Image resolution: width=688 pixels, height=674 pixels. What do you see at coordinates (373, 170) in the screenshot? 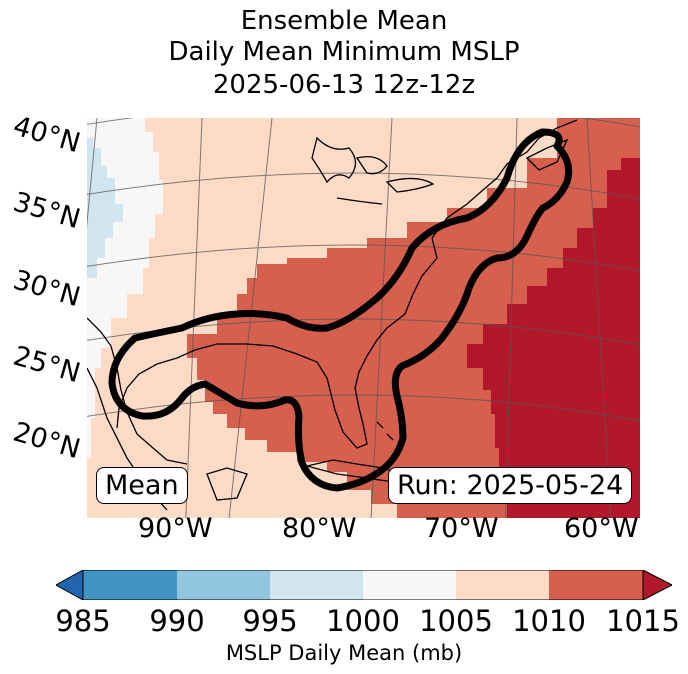
I see `great-lakes` at bounding box center [373, 170].